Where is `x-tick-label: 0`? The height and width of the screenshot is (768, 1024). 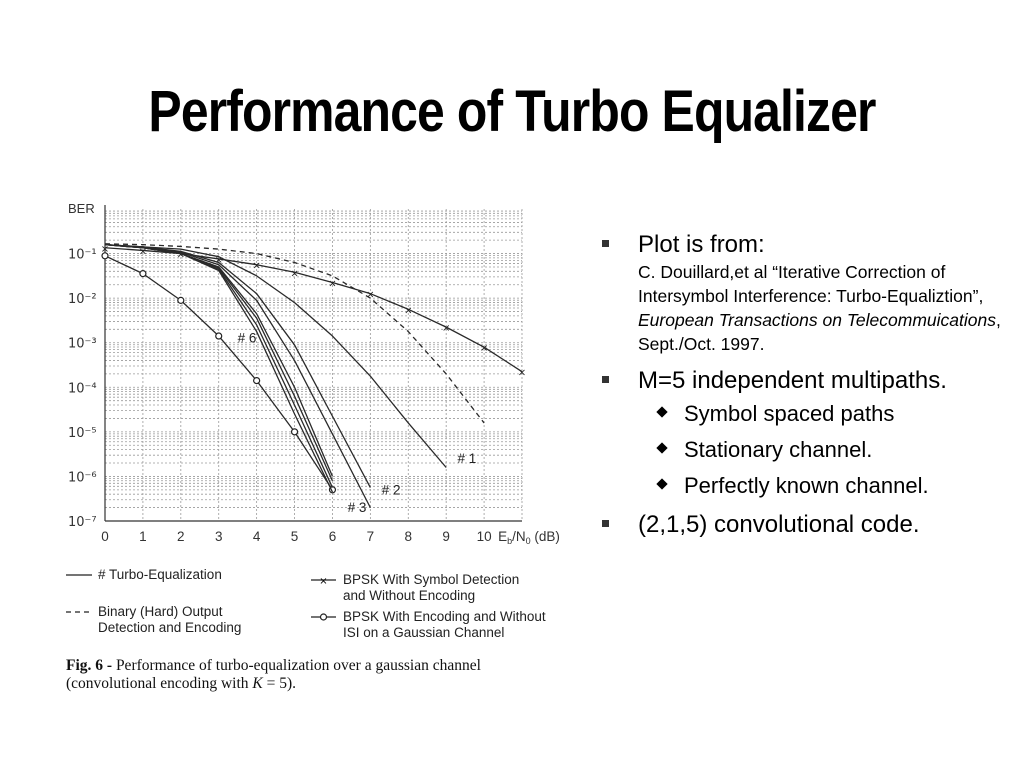 x-tick-label: 0 is located at coordinates (105, 536).